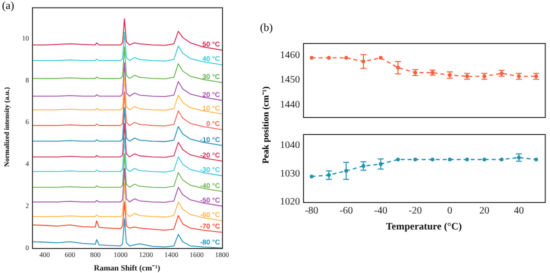  I want to click on x-axis-title: Raman Shift (cm⁻¹), so click(127, 267).